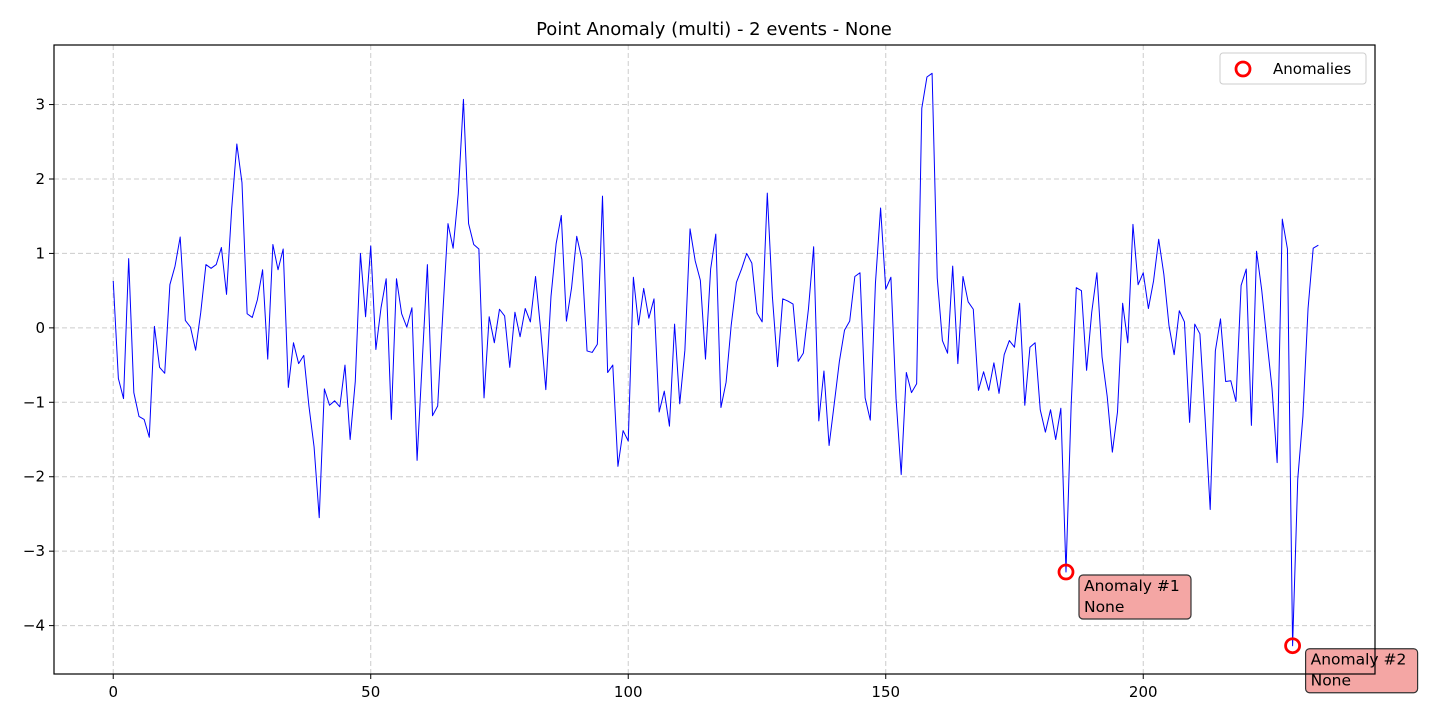 This screenshot has width=1440, height=720. Describe the element at coordinates (1143, 692) in the screenshot. I see `x-tick-label: 200` at that location.